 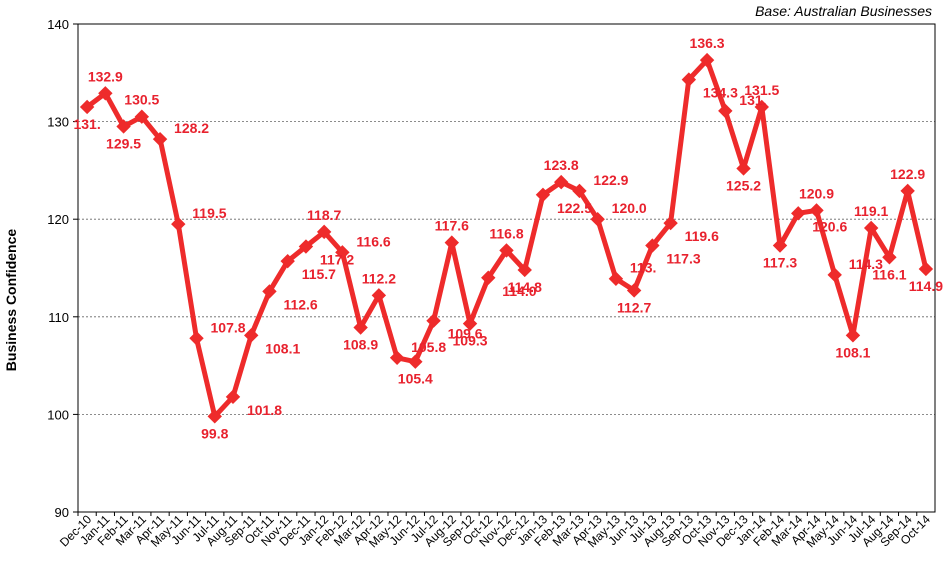 I want to click on data-label: 119.5, so click(x=209, y=213).